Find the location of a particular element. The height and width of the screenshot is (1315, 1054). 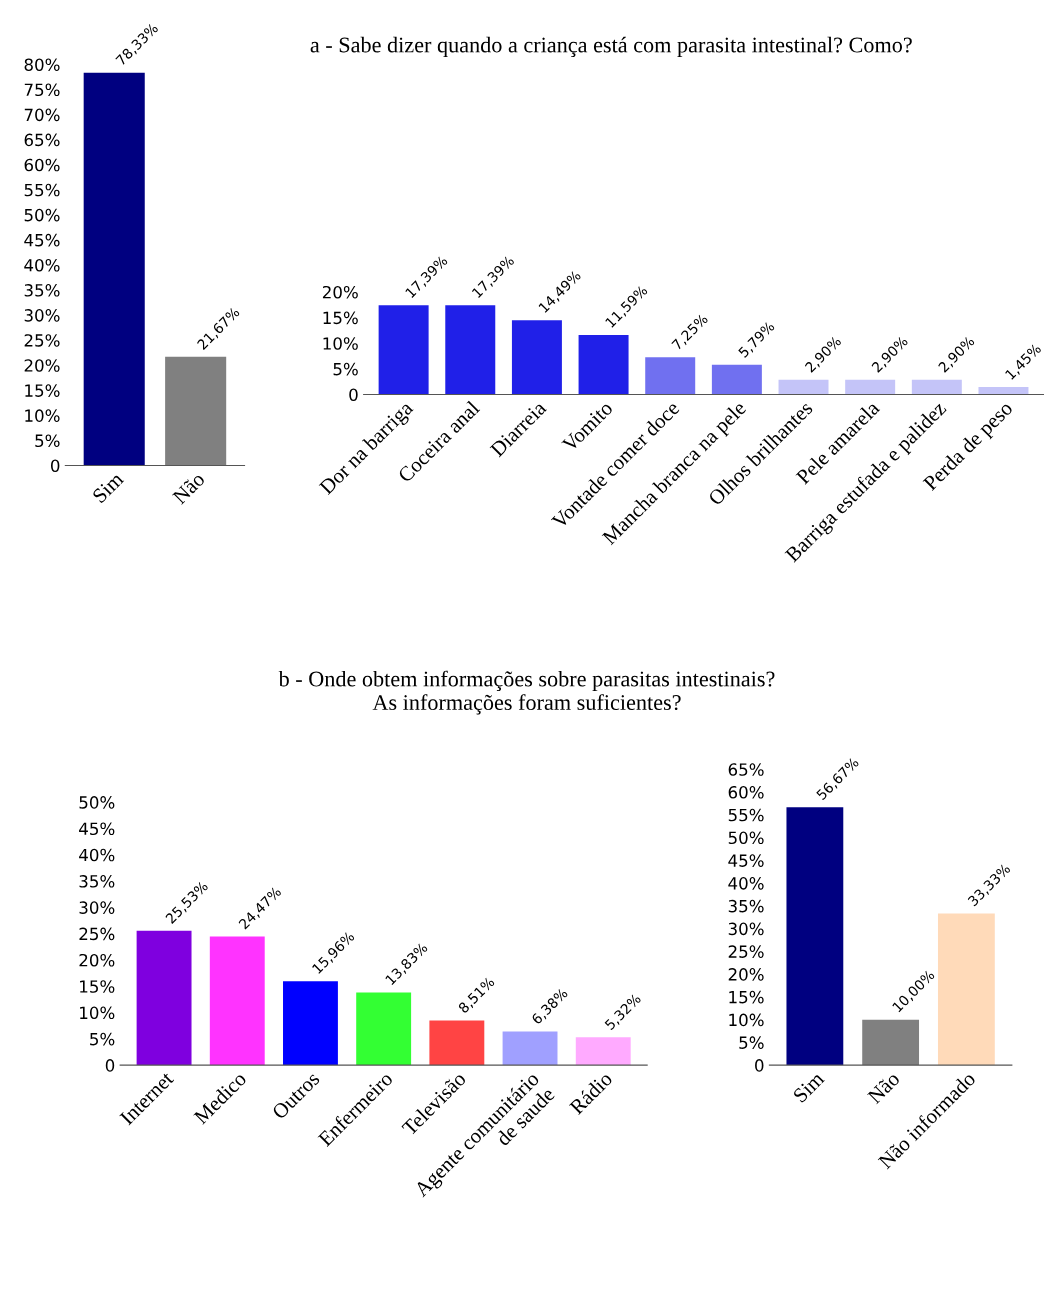

chart-title: a - Sabe dizer quando a criança está com parasita intestinal? Como? is located at coordinates (611, 46).